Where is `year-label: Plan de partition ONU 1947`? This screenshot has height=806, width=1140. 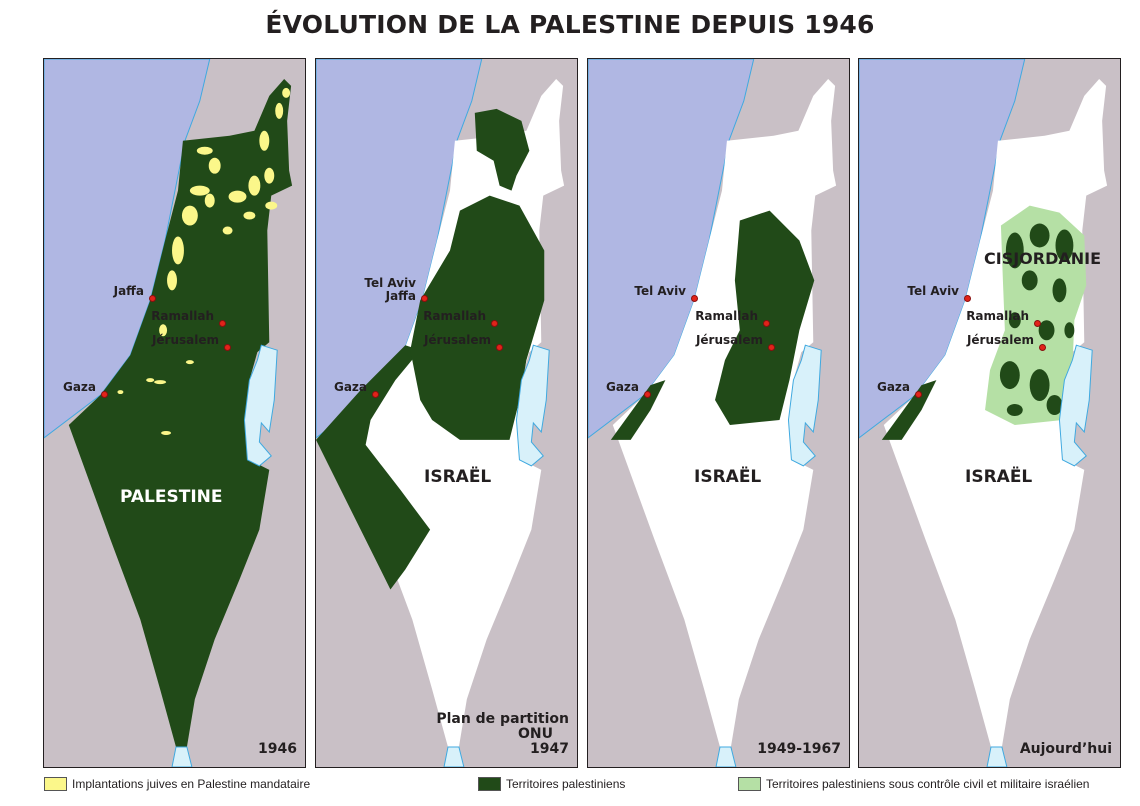
year-label: Plan de partition ONU 1947 is located at coordinates (502, 734).